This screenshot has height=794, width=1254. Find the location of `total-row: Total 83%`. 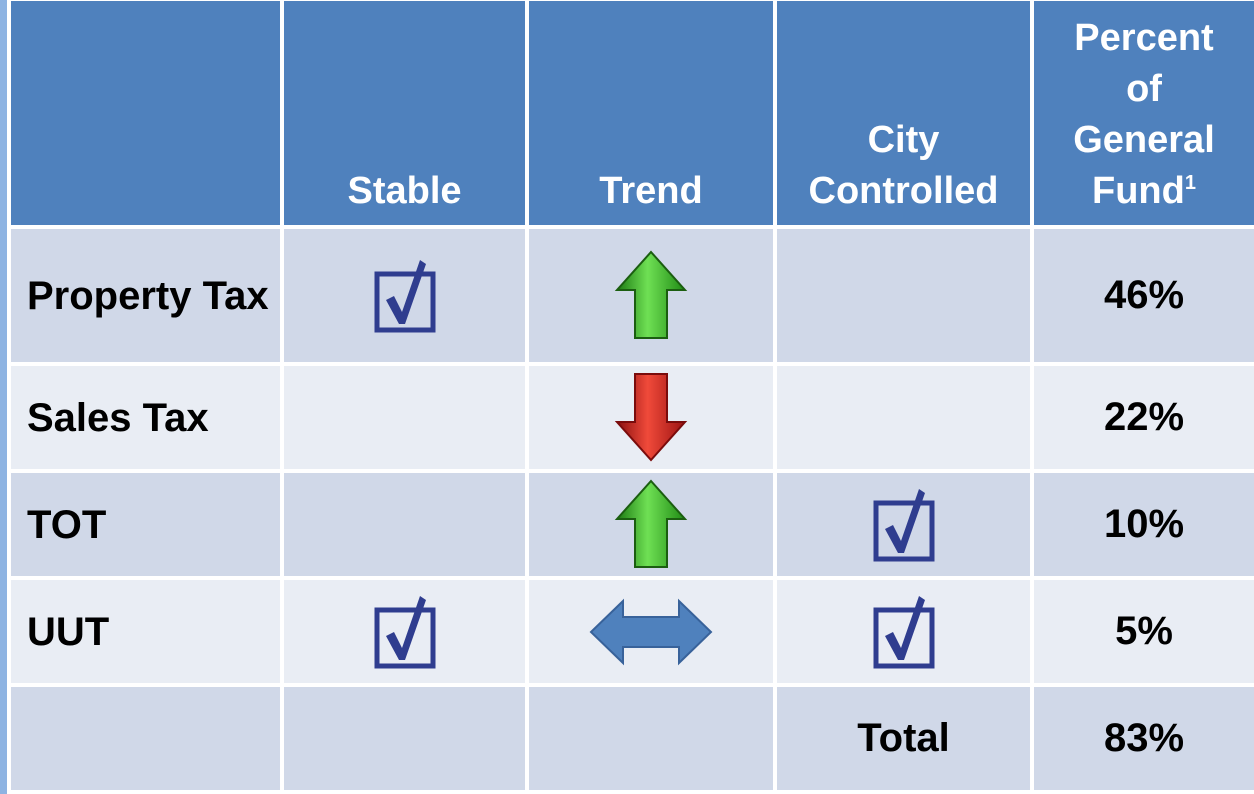

total-row: Total 83% is located at coordinates (630, 738).